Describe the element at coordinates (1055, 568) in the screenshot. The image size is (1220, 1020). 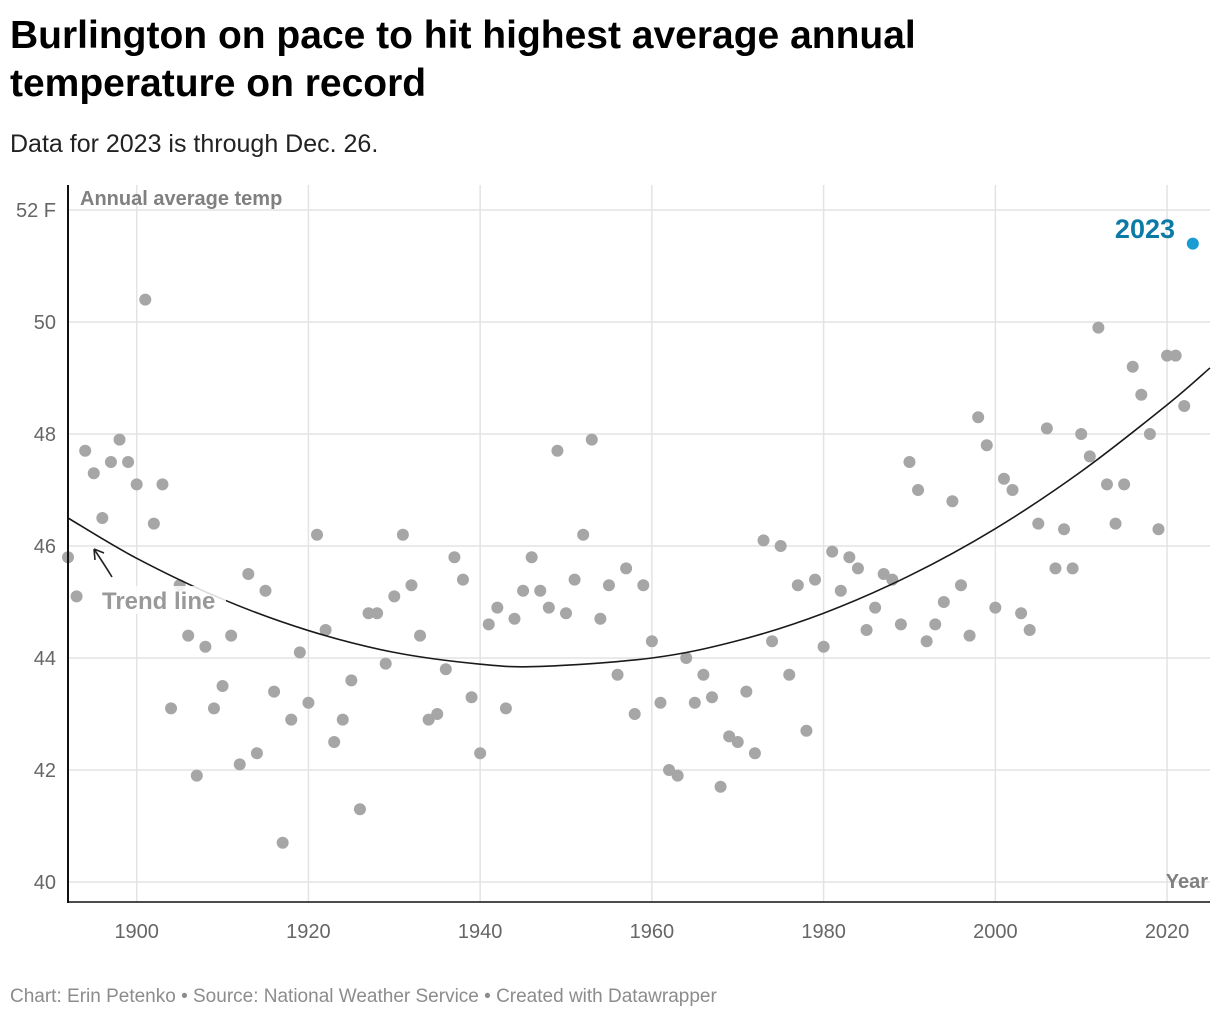
I see `data-point-2007` at that location.